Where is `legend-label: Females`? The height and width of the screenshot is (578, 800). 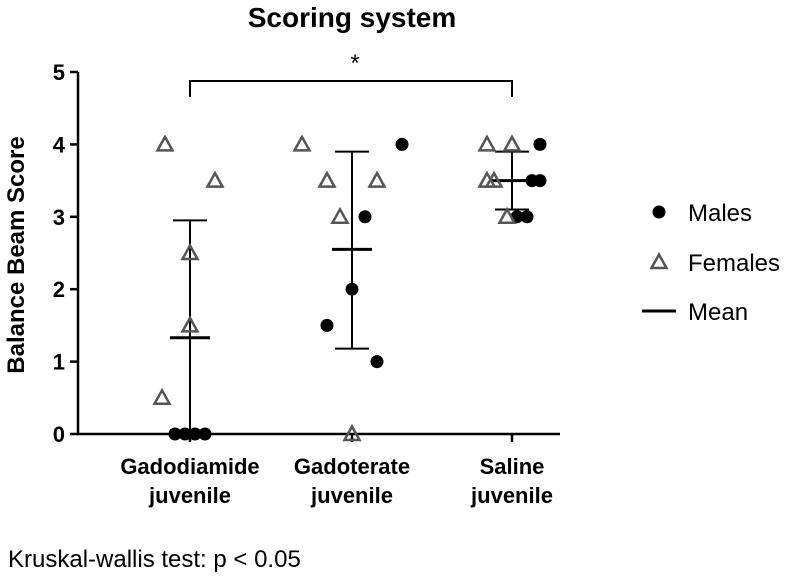
legend-label: Females is located at coordinates (734, 263).